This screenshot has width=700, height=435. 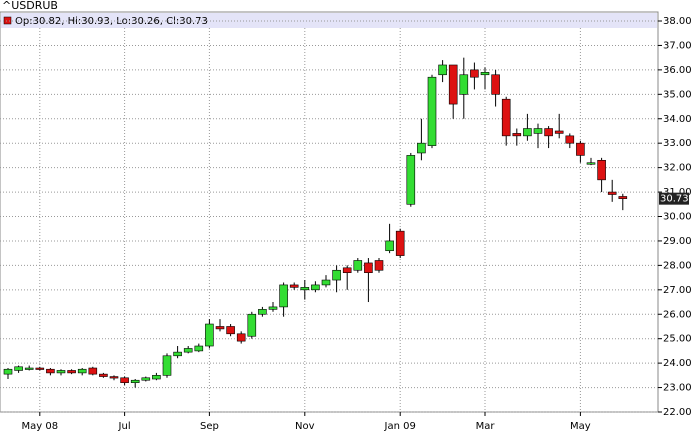 I want to click on x-tick-label: Sep, so click(x=209, y=426).